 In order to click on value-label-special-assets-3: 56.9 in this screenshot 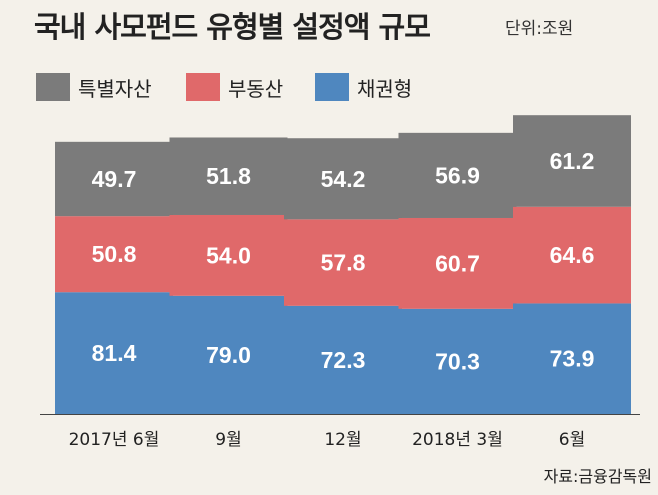, I will do `click(457, 175)`.